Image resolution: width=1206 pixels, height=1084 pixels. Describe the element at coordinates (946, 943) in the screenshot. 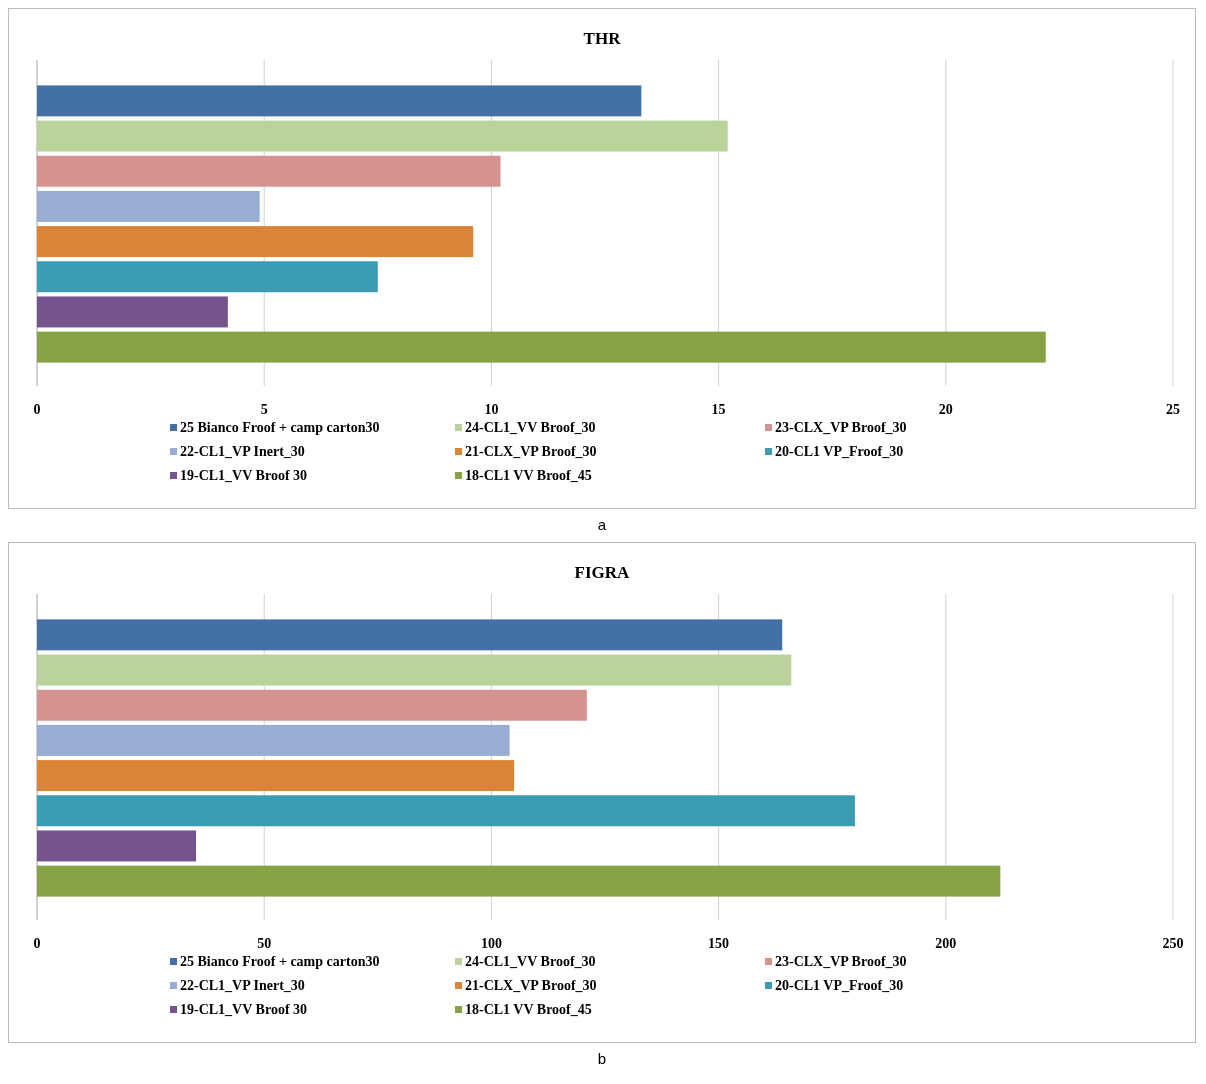

I see `x-tick-label: 200` at that location.